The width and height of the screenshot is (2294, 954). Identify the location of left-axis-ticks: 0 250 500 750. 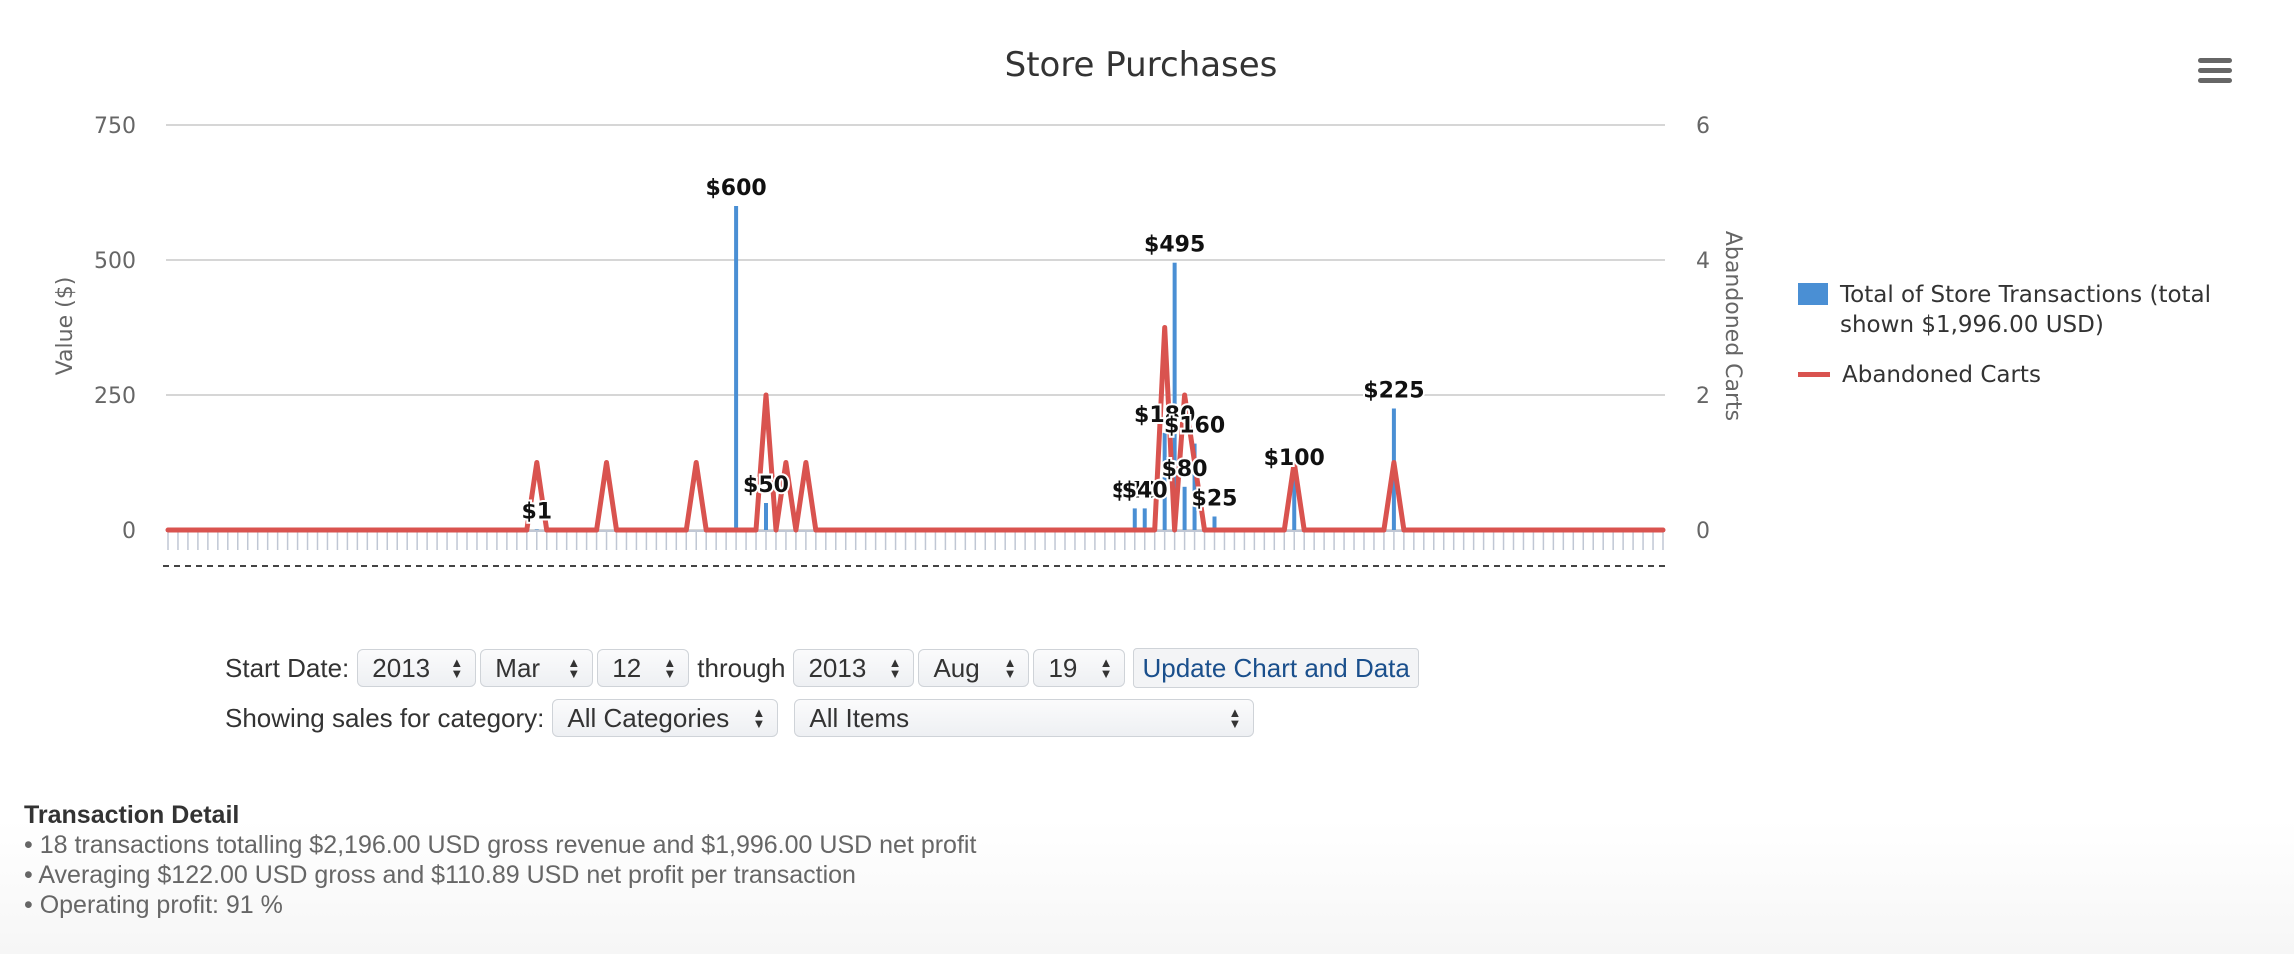
(115, 329).